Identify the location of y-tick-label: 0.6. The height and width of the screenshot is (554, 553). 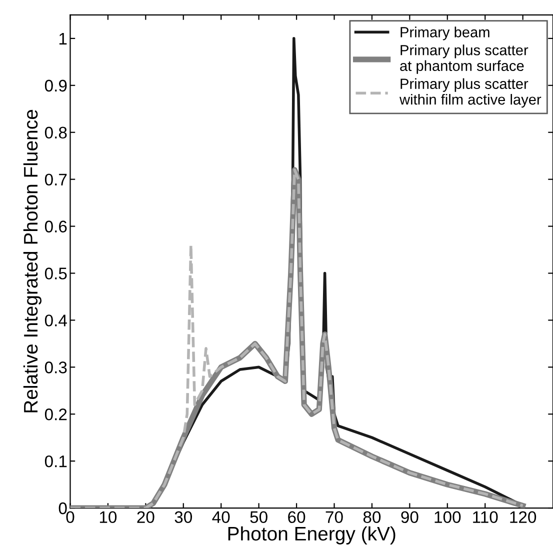
(55, 226).